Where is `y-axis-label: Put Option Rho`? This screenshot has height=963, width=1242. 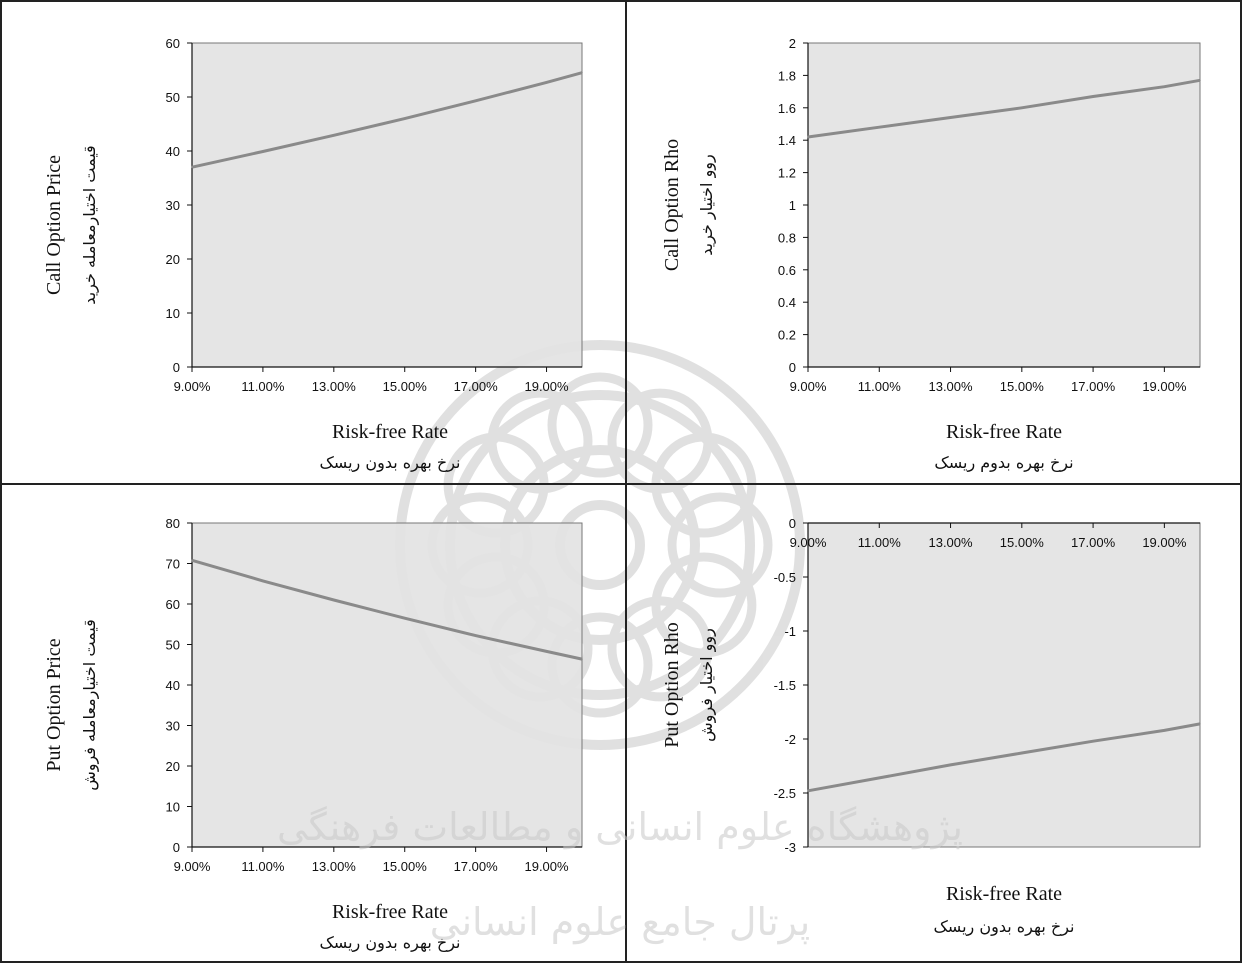
y-axis-label: Put Option Rho is located at coordinates (672, 685).